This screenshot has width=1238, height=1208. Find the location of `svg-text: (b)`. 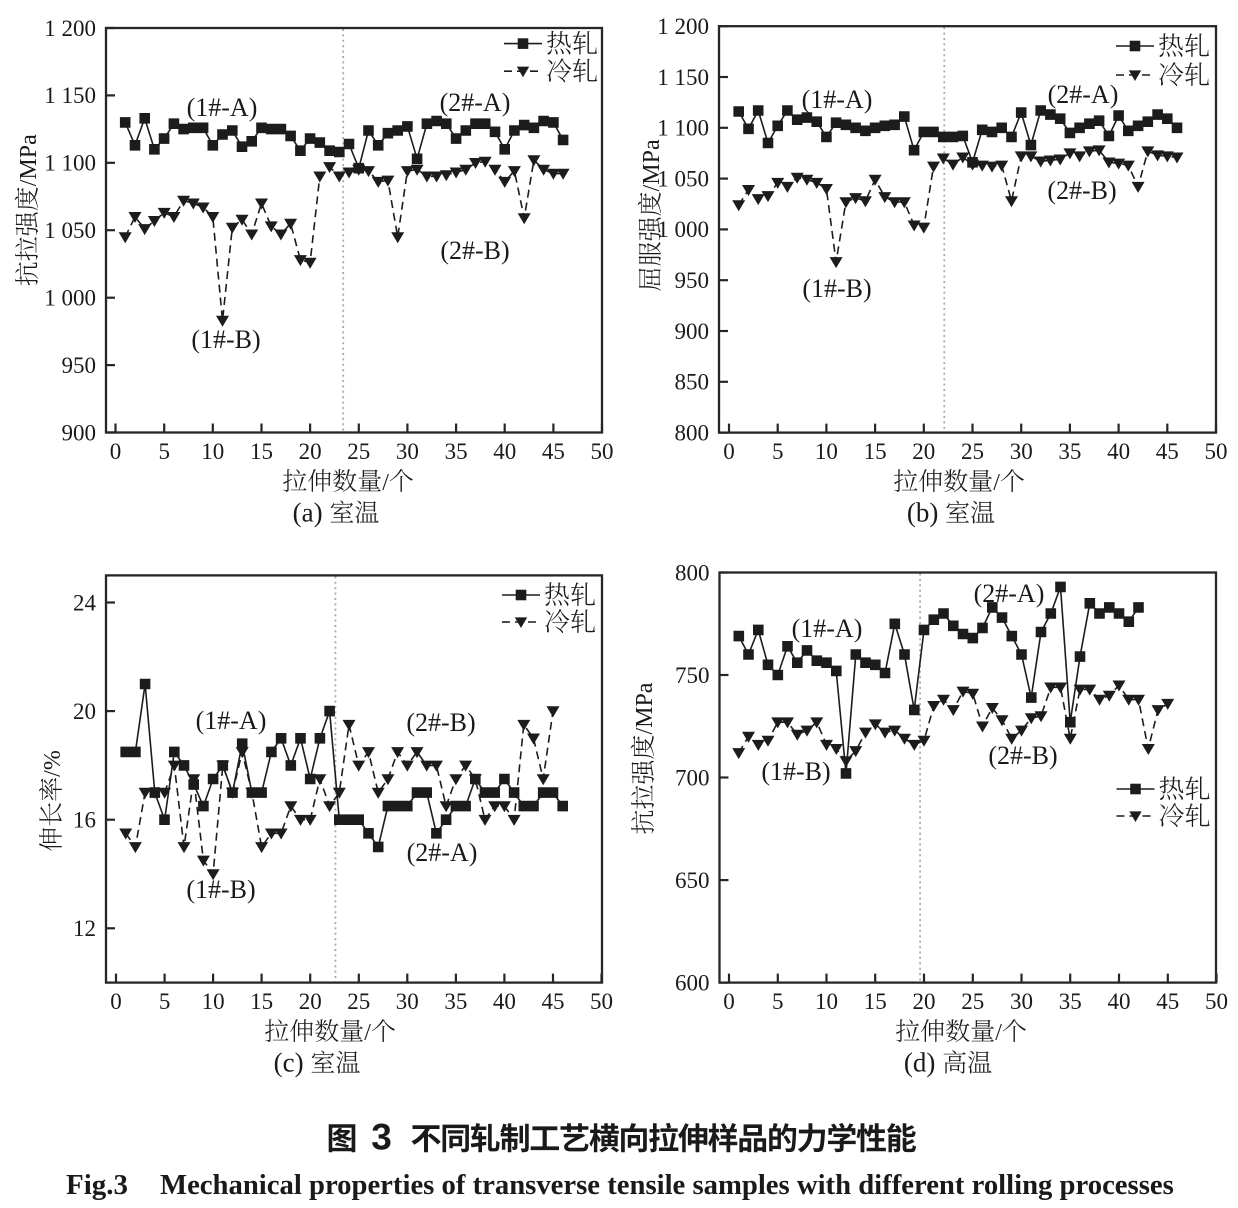

svg-text: (b) is located at coordinates (922, 513).